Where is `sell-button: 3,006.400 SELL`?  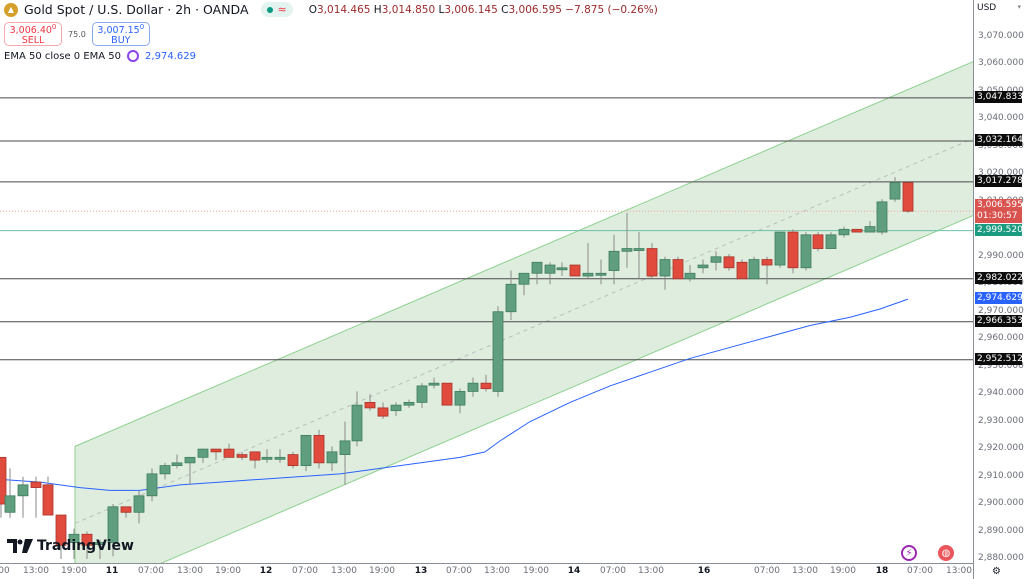 sell-button: 3,006.400 SELL is located at coordinates (33, 34).